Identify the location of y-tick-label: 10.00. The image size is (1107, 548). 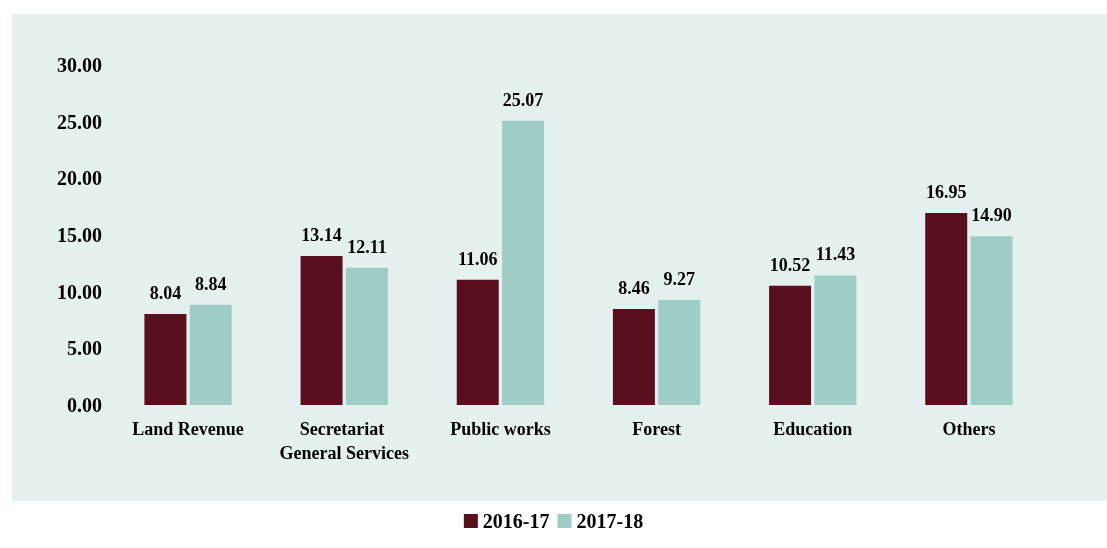
(79, 291).